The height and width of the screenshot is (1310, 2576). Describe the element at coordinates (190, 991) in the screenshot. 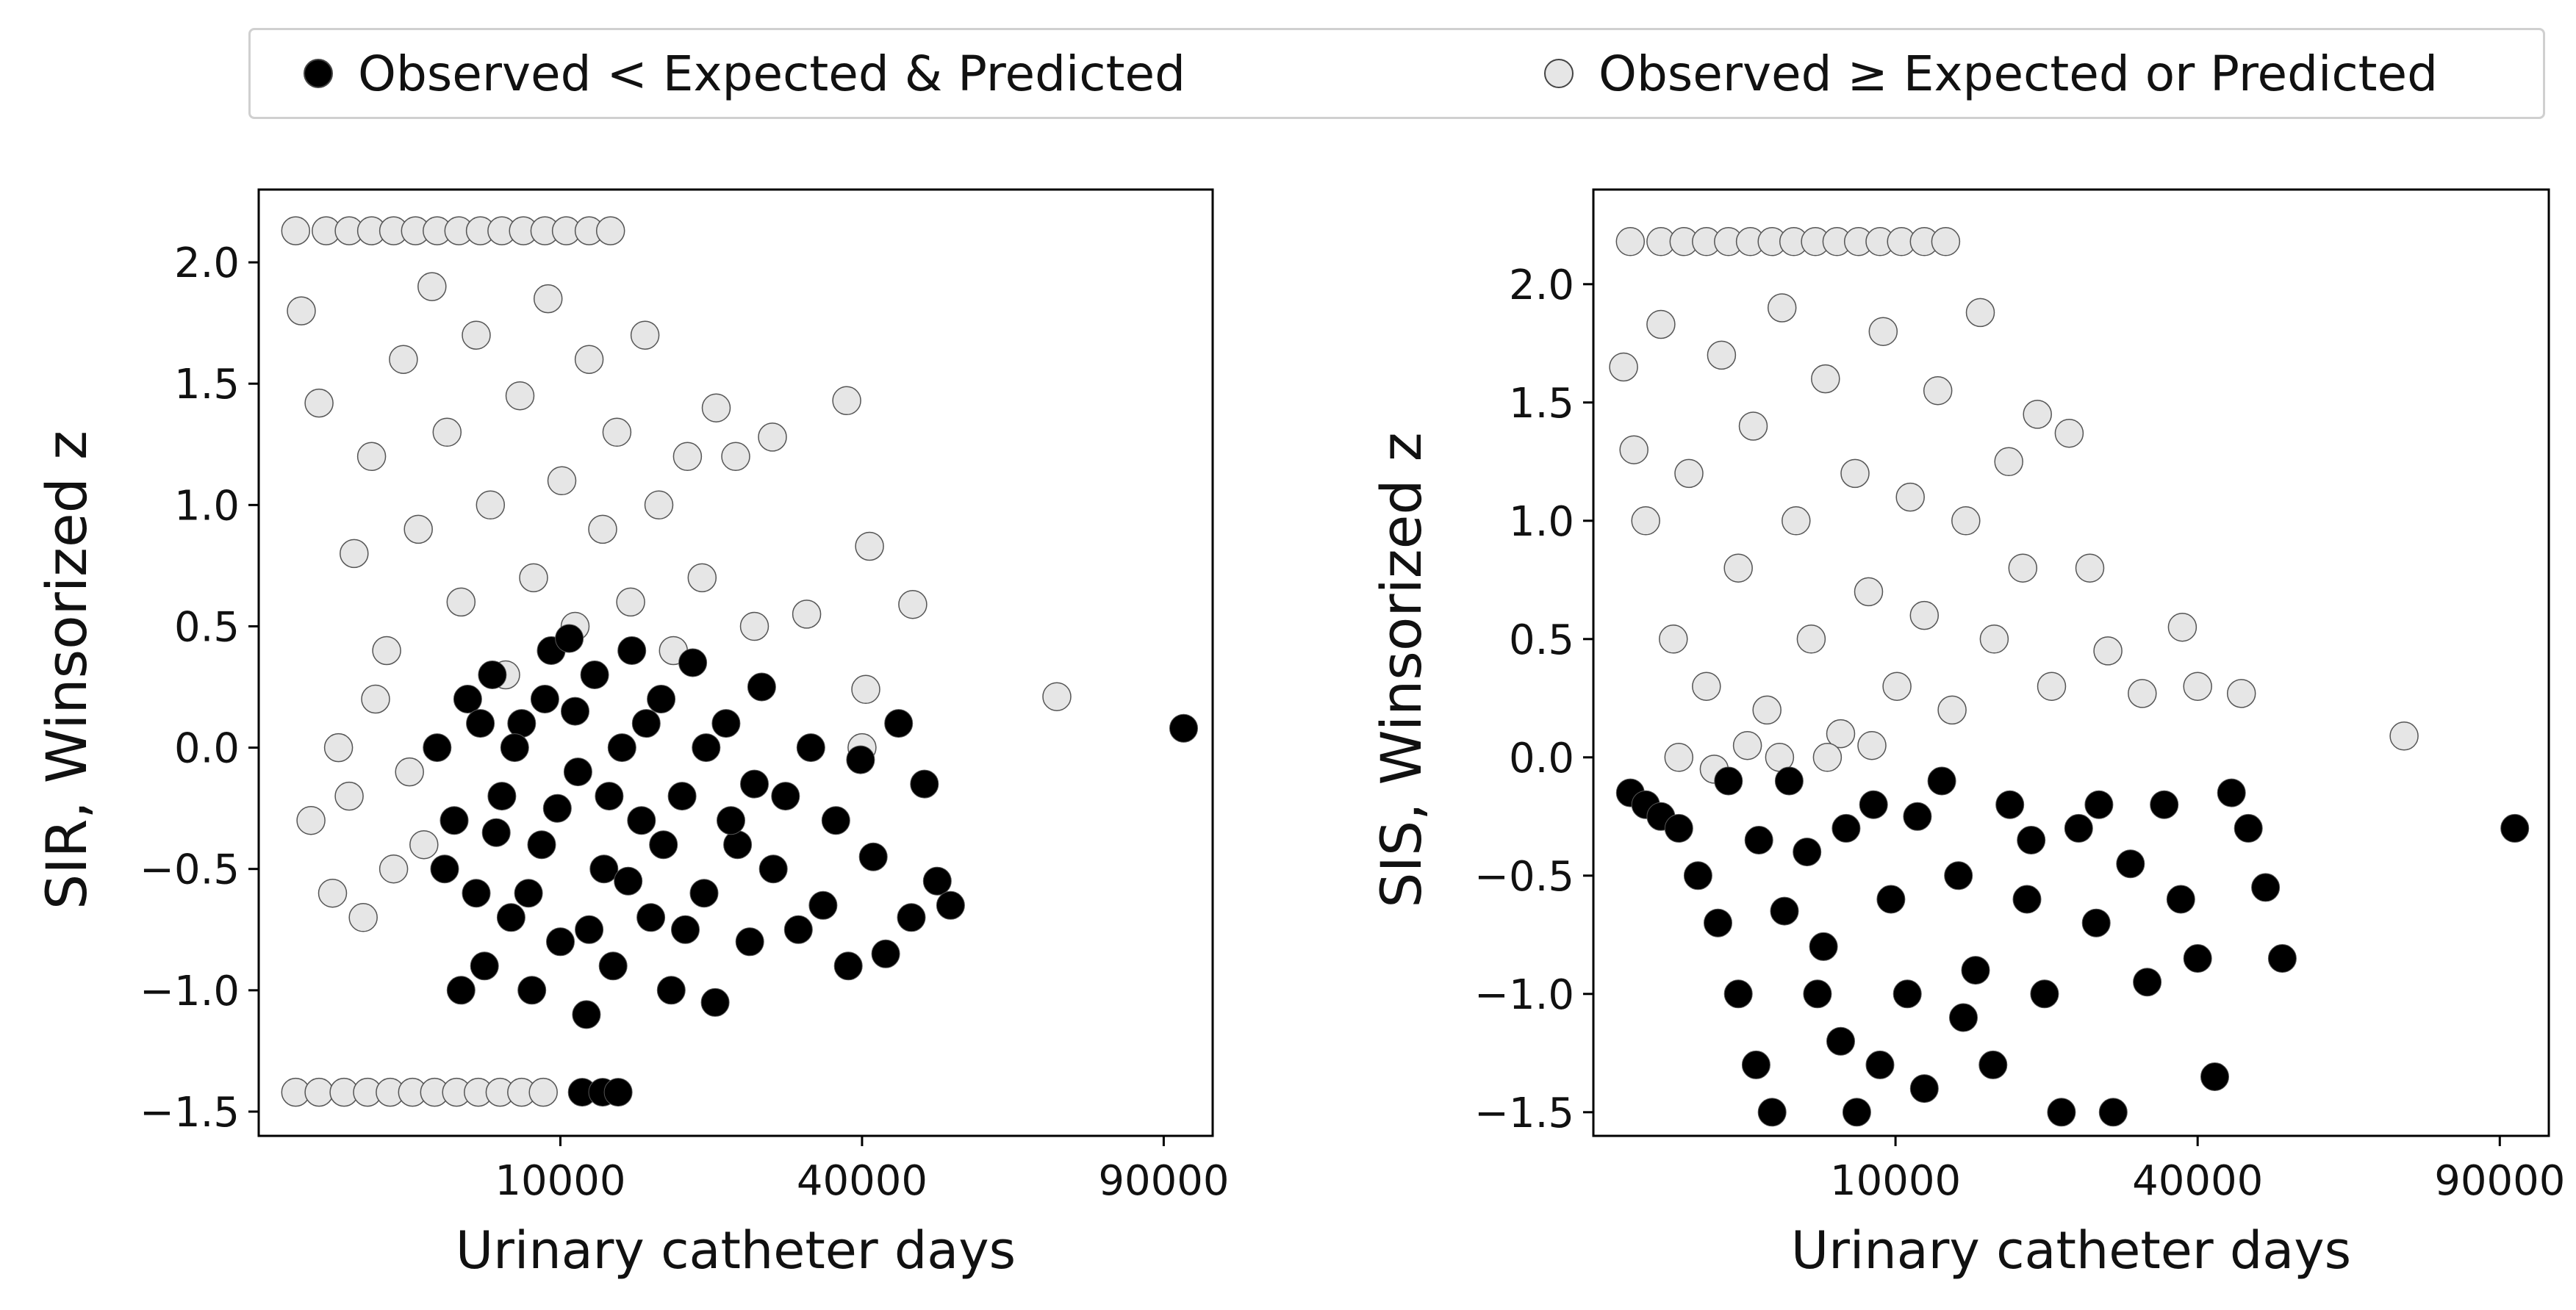

I see `y-tick-label: −1.0` at that location.